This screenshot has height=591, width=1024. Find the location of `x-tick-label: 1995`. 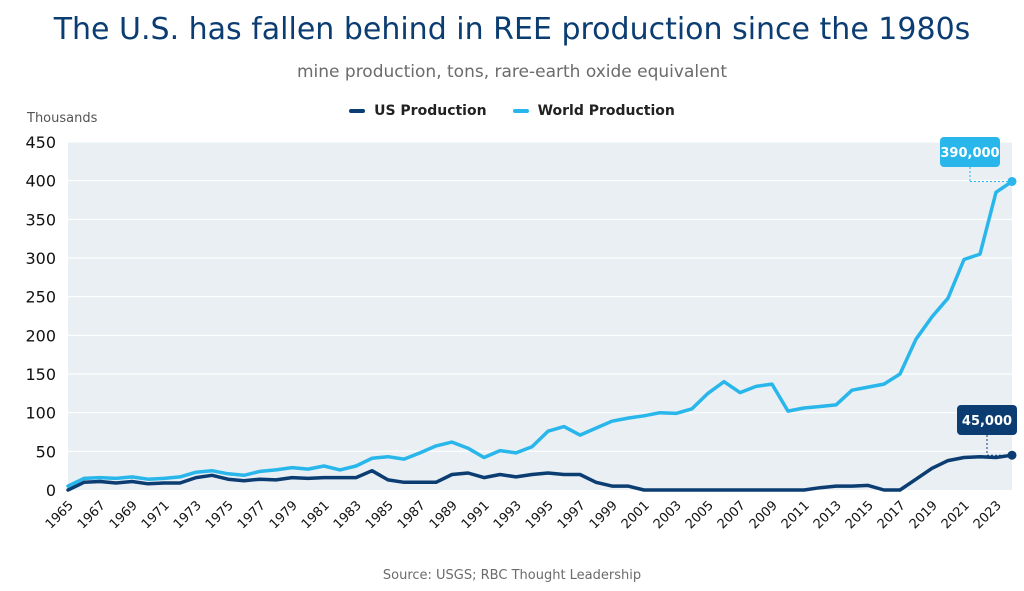

x-tick-label: 1995 is located at coordinates (540, 515).